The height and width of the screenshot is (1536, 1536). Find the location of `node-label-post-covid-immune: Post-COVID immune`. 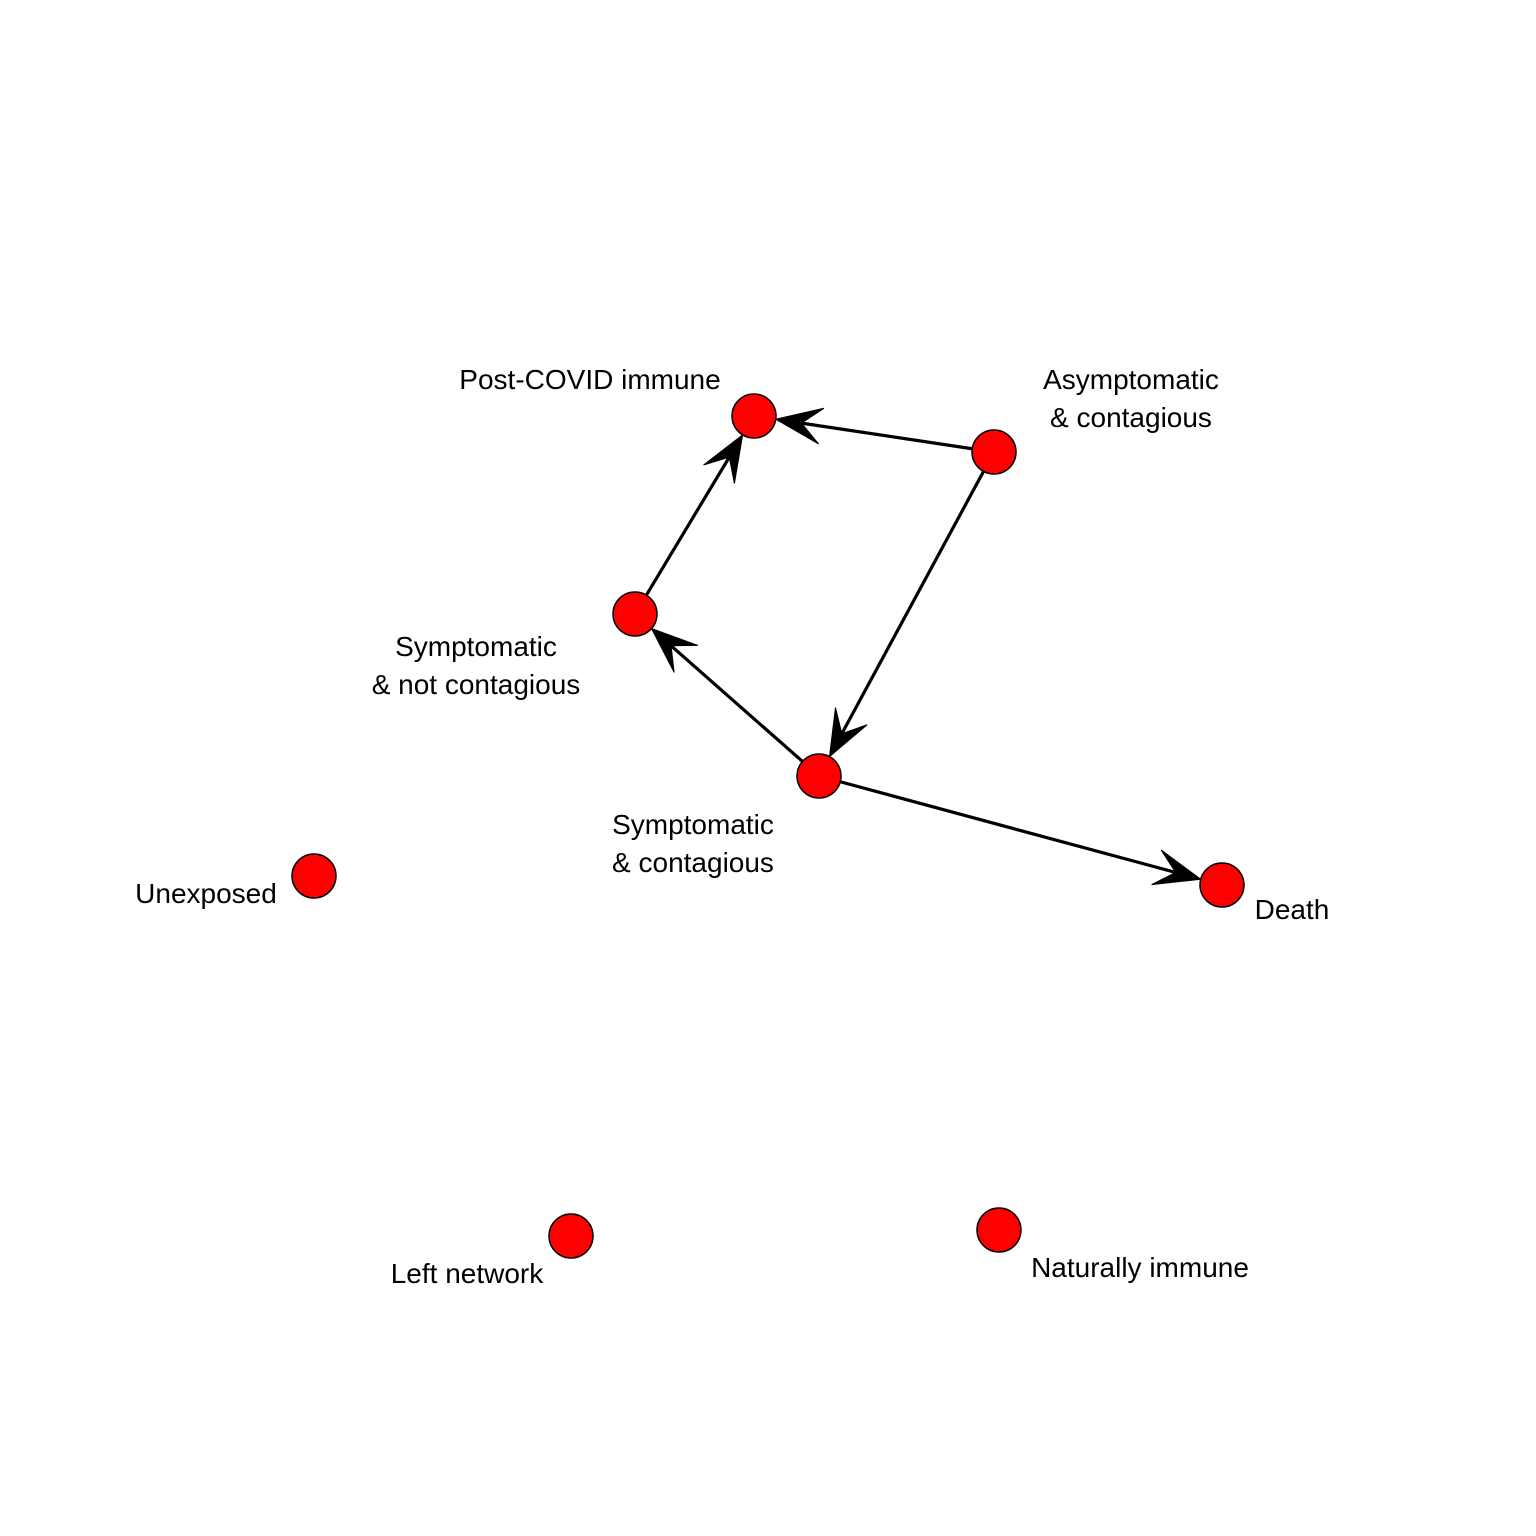

node-label-post-covid-immune: Post-COVID immune is located at coordinates (589, 379).